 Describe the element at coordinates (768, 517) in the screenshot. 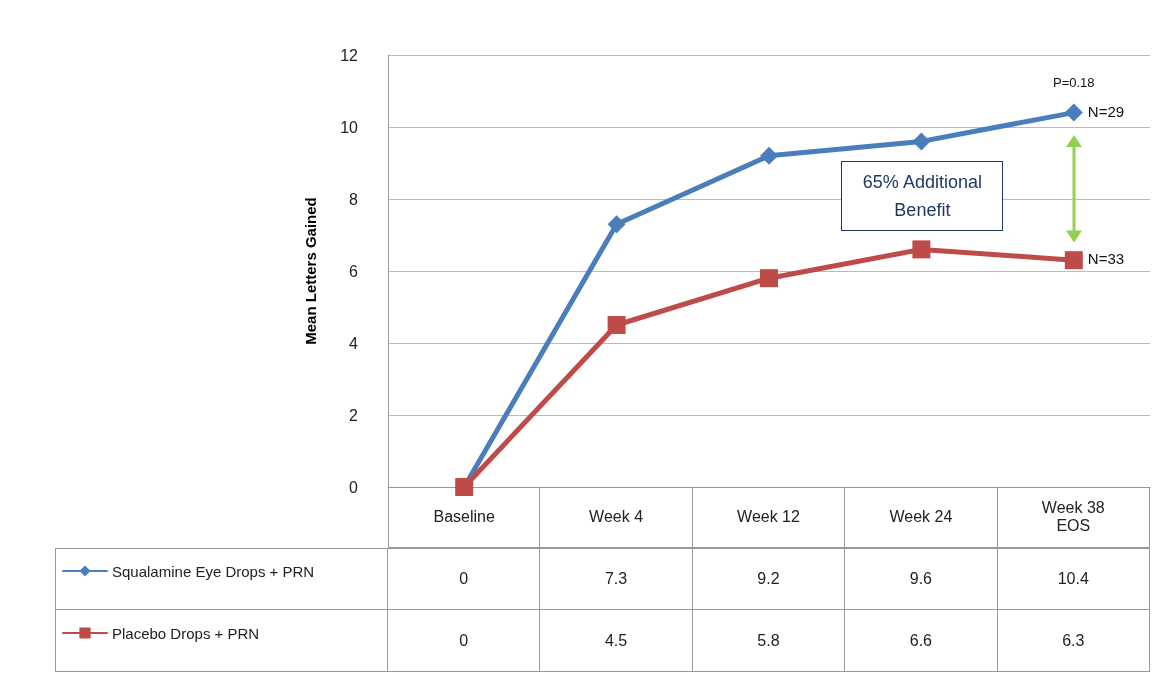

I see `x-tick-label: Week 12` at that location.